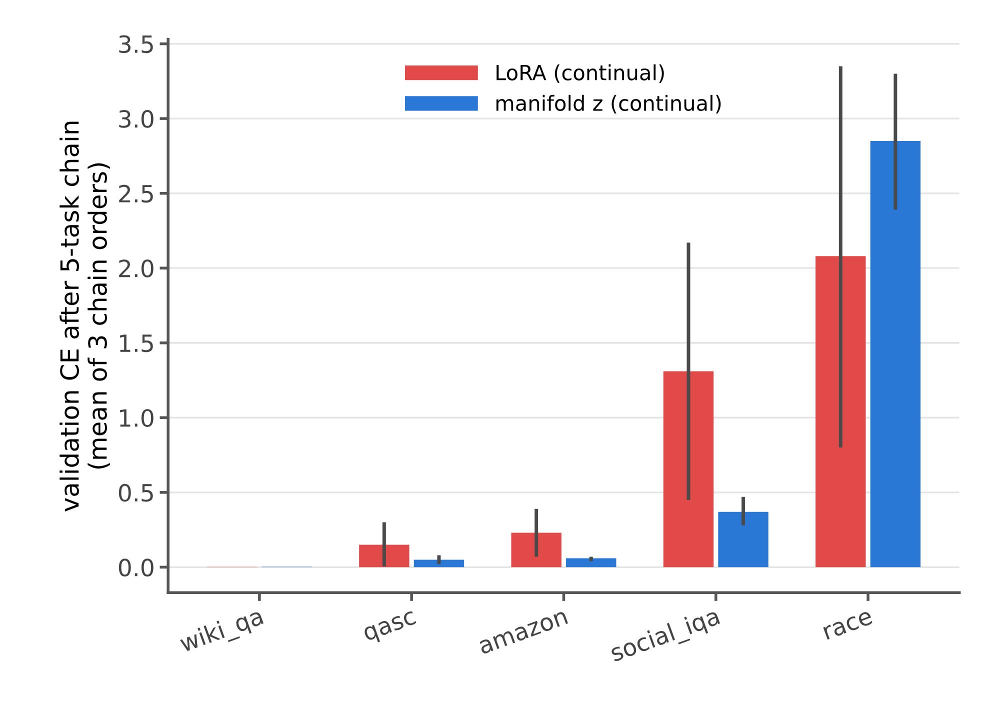  What do you see at coordinates (136, 119) in the screenshot?
I see `y-tick-label: 3.0` at bounding box center [136, 119].